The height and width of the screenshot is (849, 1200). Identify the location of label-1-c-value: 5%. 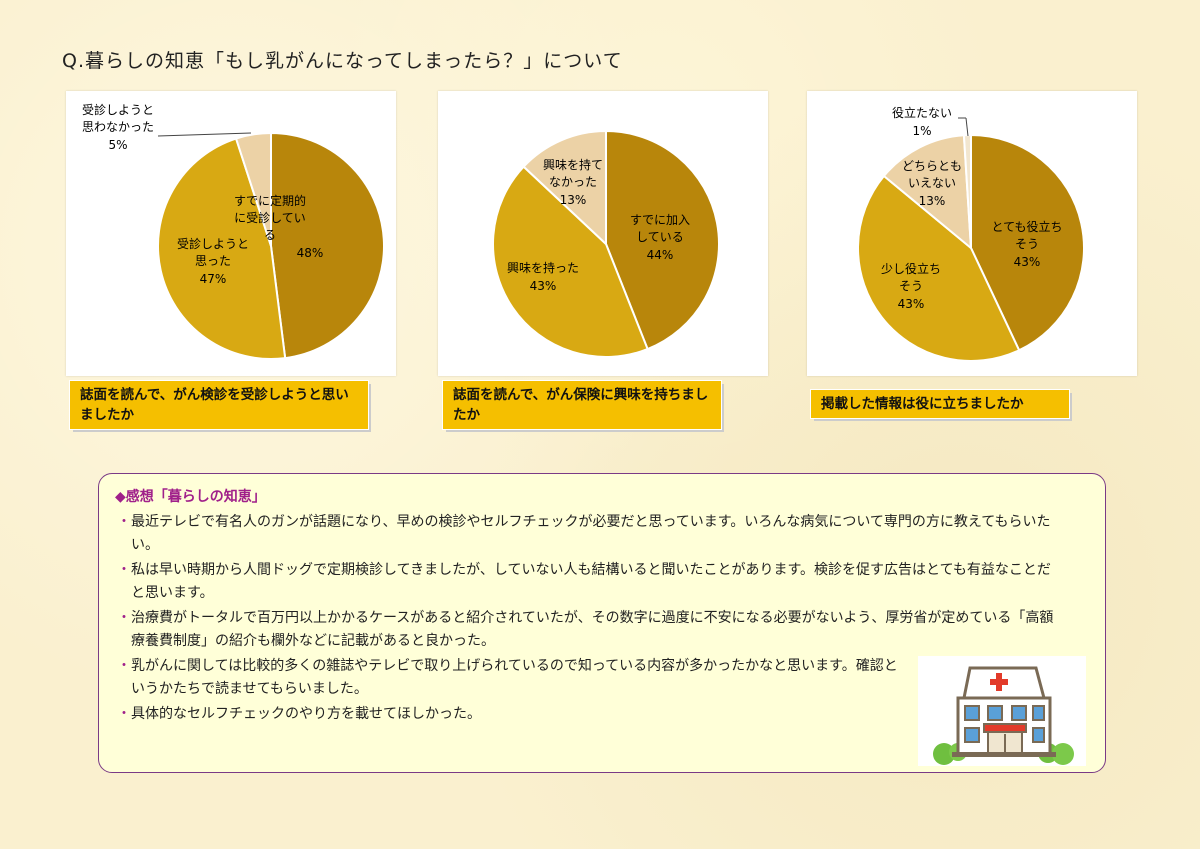
(117, 145).